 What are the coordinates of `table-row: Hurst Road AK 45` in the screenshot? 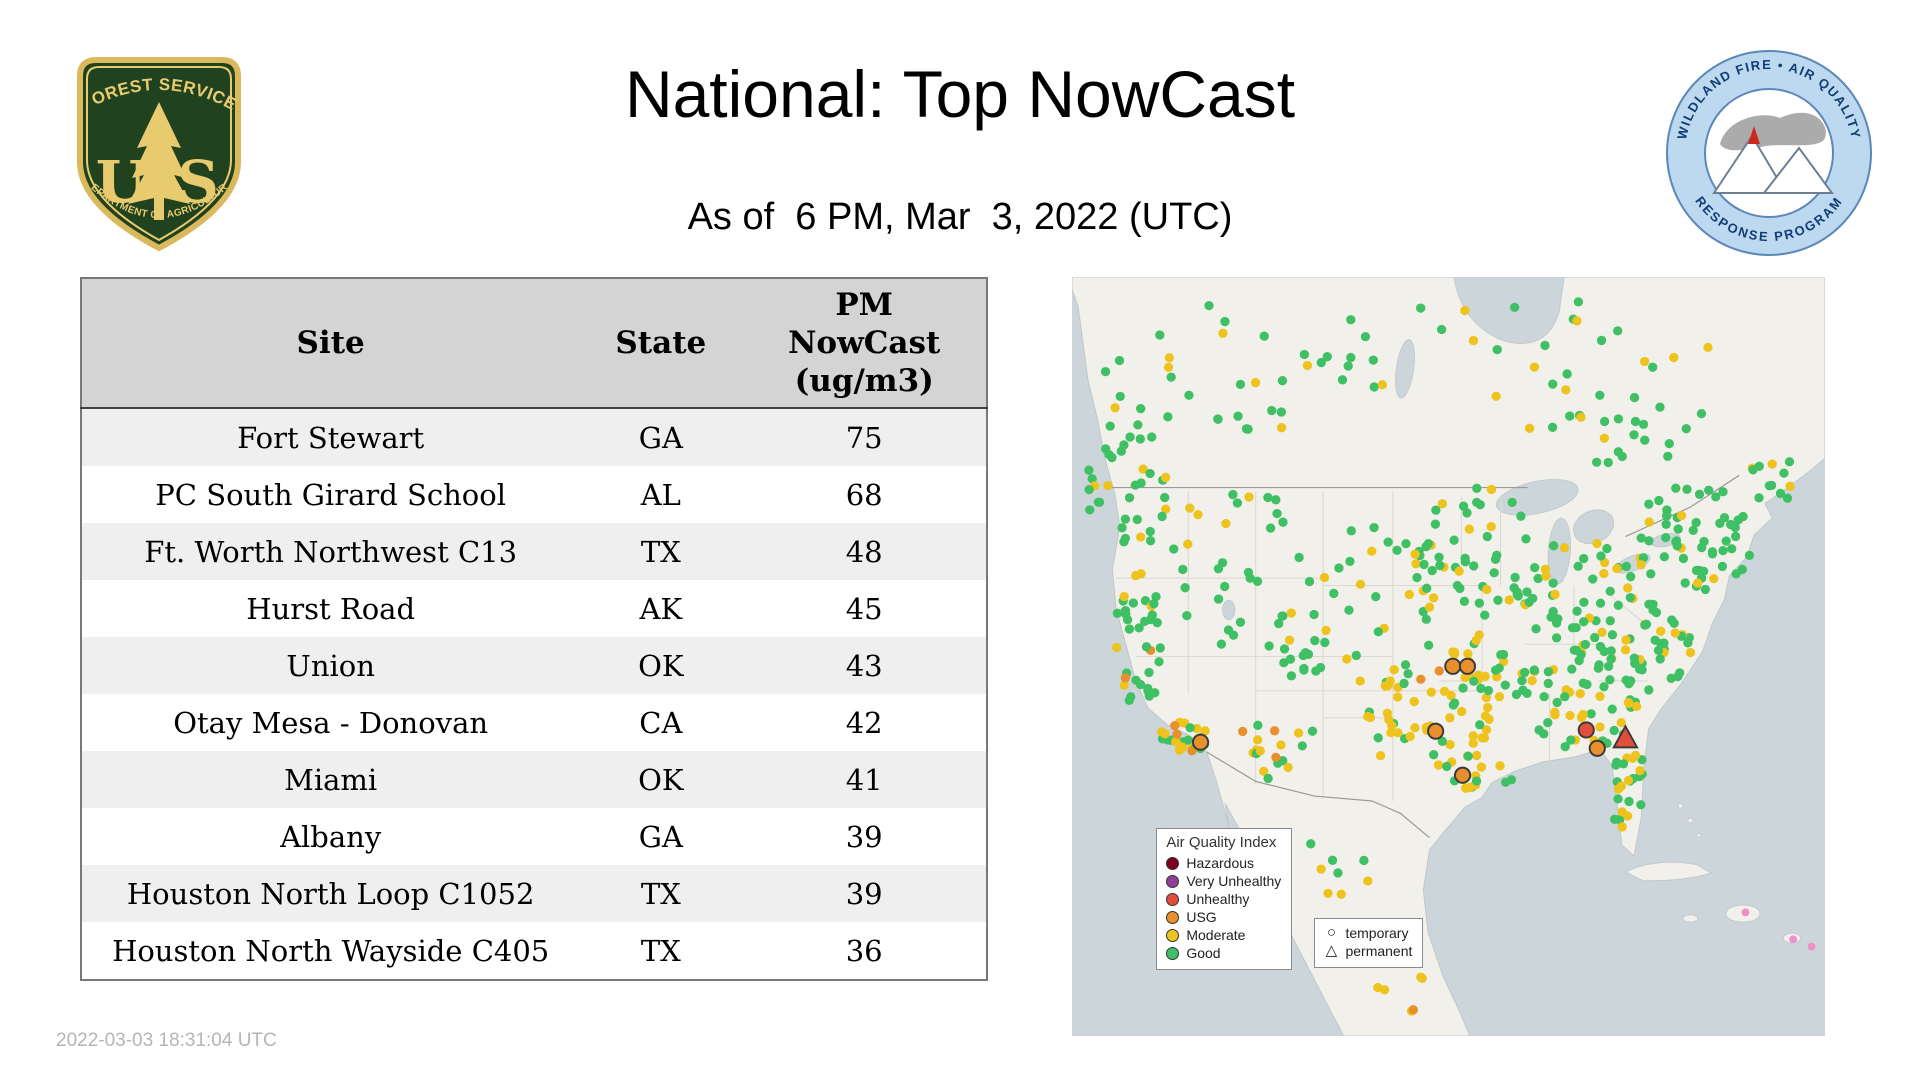 It's located at (534, 608).